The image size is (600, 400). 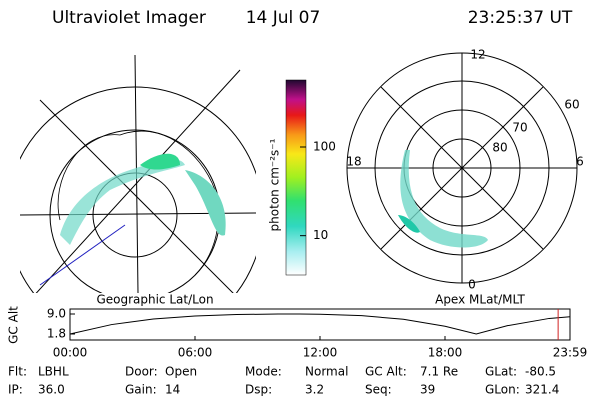 I want to click on color-bar-label: photon cm⁻²s⁻¹, so click(x=275, y=184).